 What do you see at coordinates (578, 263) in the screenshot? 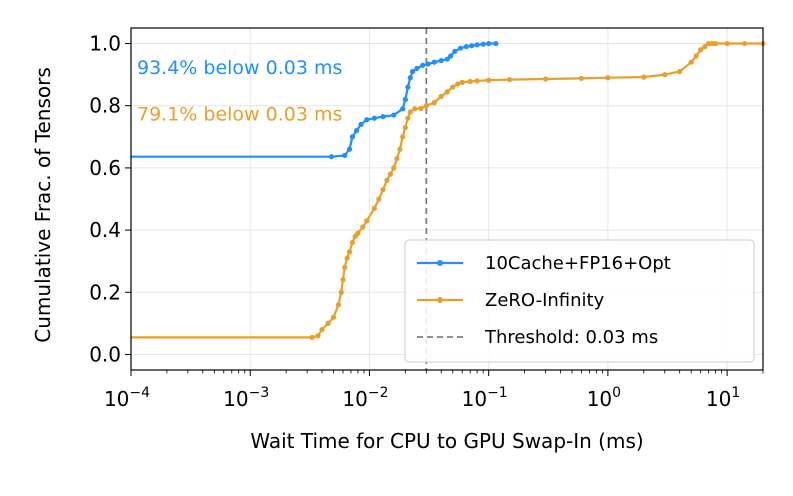
I see `legend-label-10cache-fp16-opt: 10Cache+FP16+Opt` at bounding box center [578, 263].